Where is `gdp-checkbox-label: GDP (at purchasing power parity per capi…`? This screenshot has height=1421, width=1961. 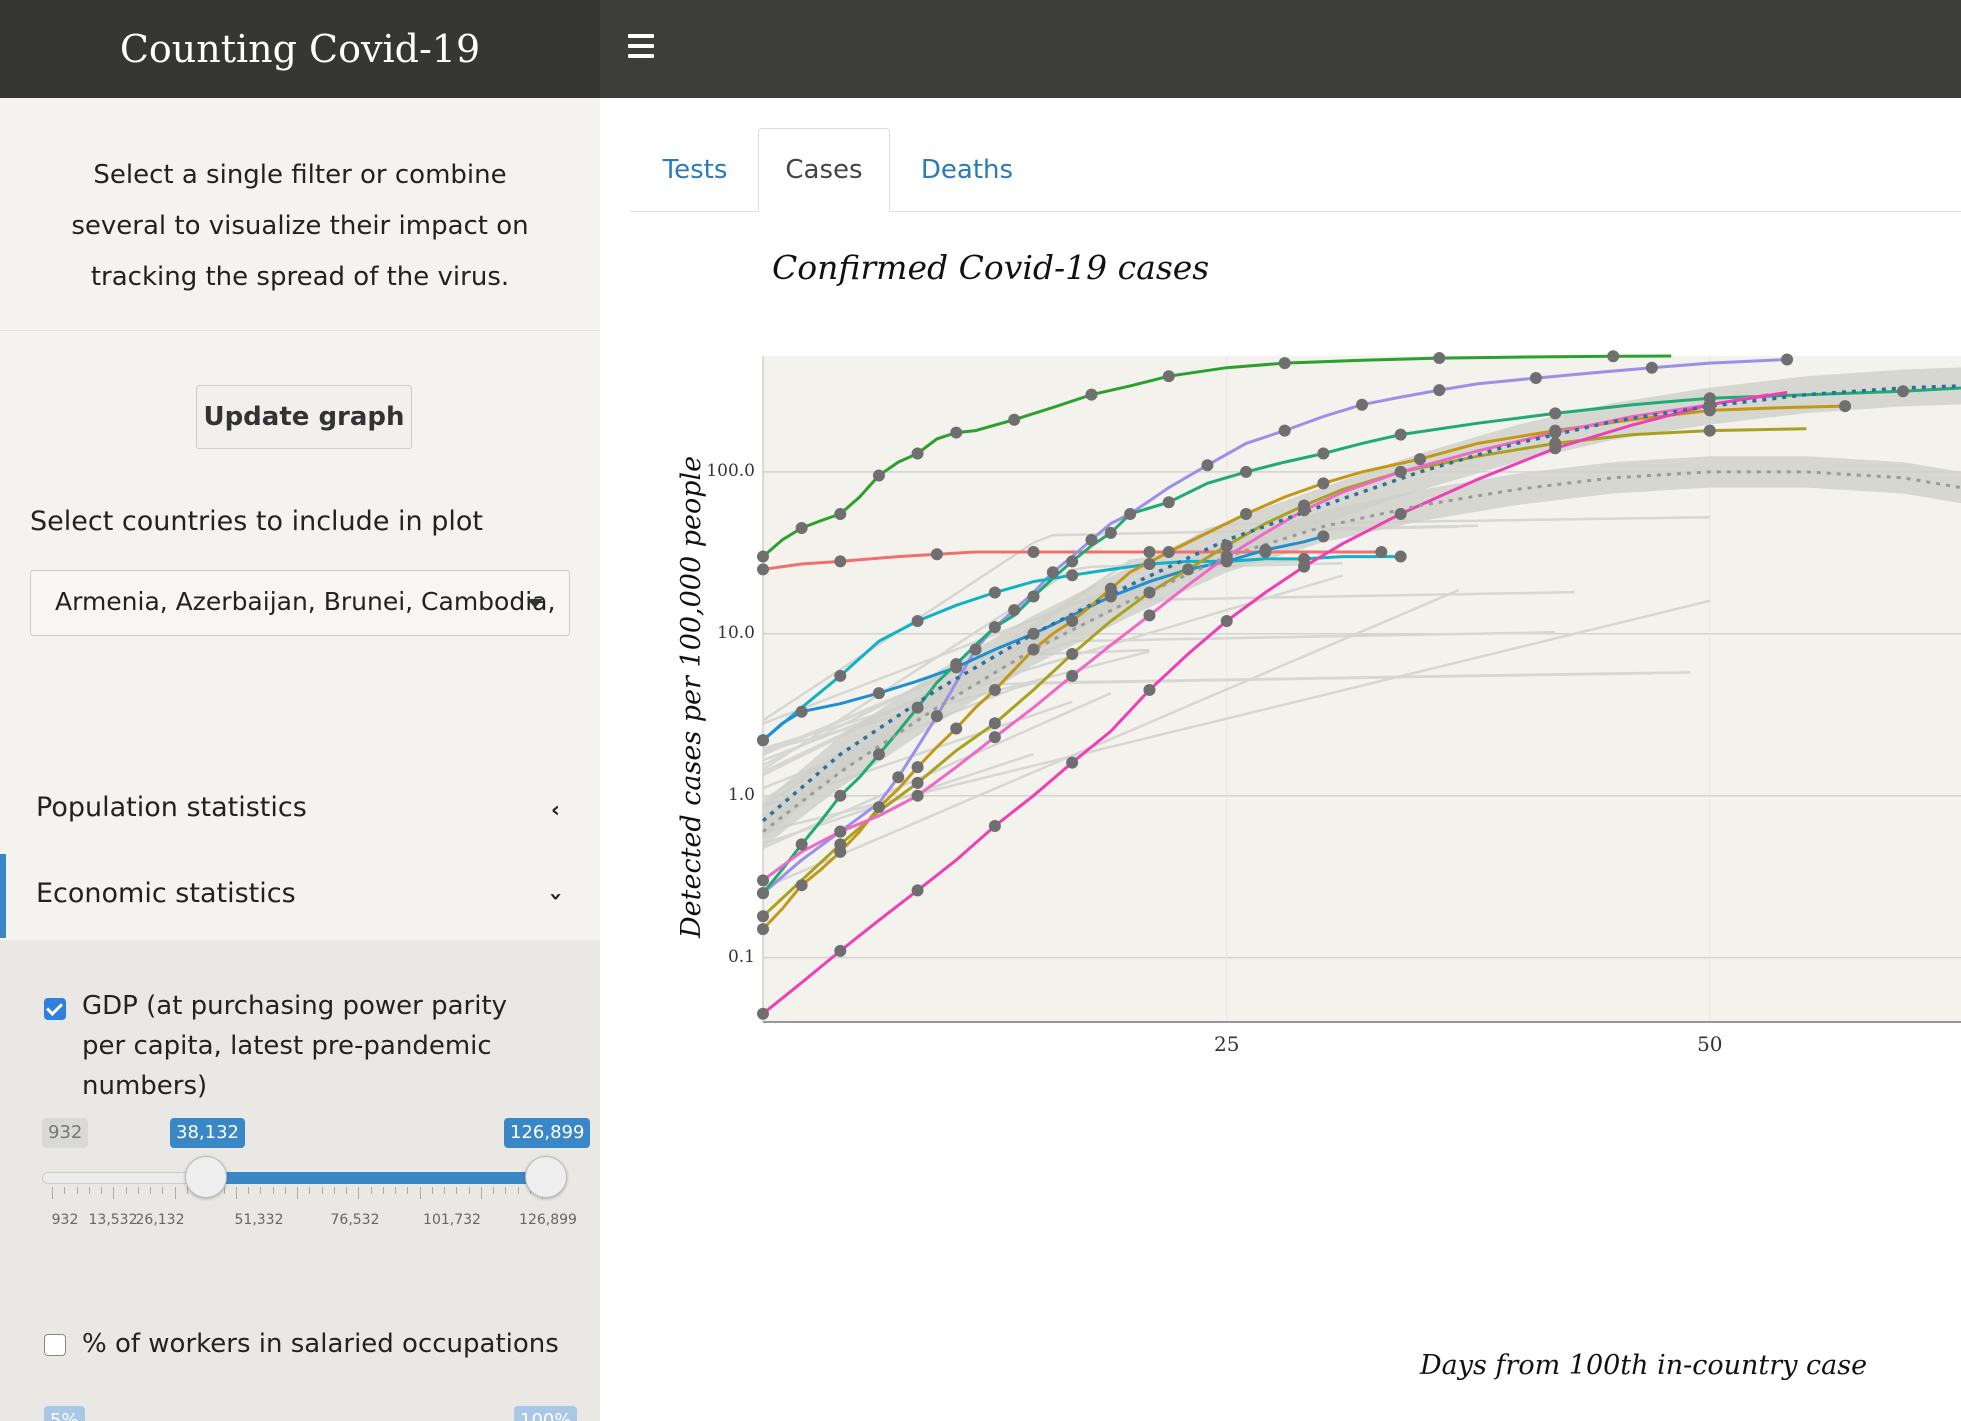
gdp-checkbox-label: GDP (at purchasing power parity per capi… is located at coordinates (295, 1046).